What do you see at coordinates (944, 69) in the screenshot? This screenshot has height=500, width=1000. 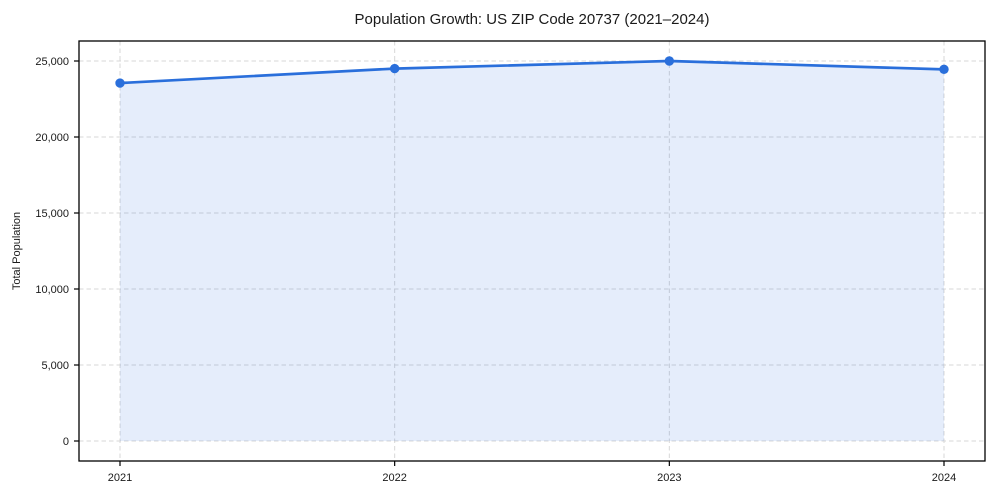 I see `data-point-2024` at bounding box center [944, 69].